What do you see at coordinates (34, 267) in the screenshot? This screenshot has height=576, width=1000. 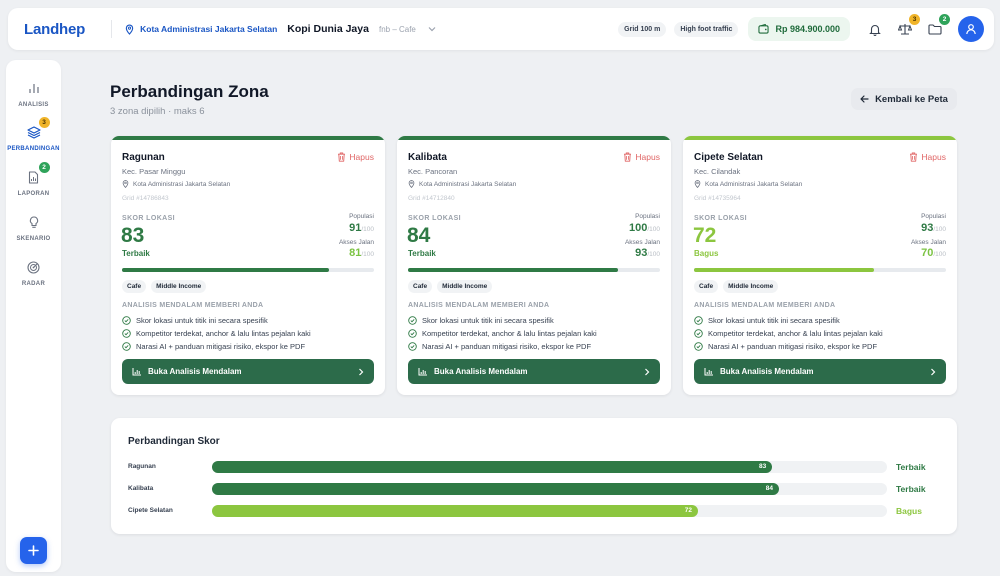 I see `radar-icon` at bounding box center [34, 267].